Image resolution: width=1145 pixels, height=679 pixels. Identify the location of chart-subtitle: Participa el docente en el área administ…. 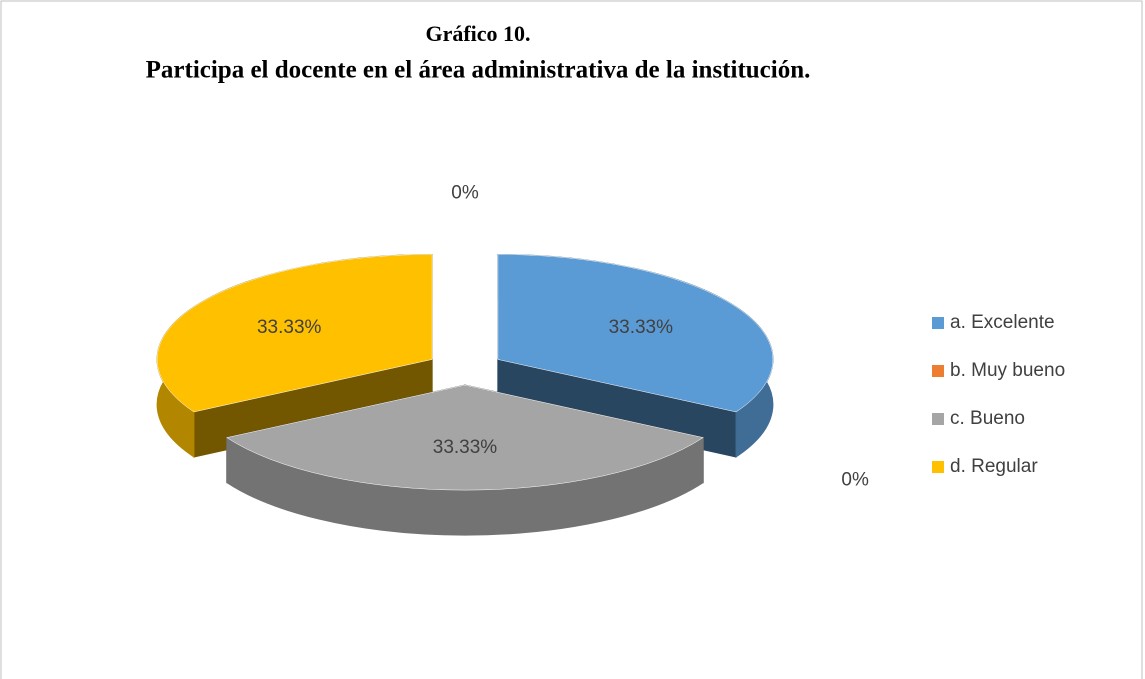
(478, 70).